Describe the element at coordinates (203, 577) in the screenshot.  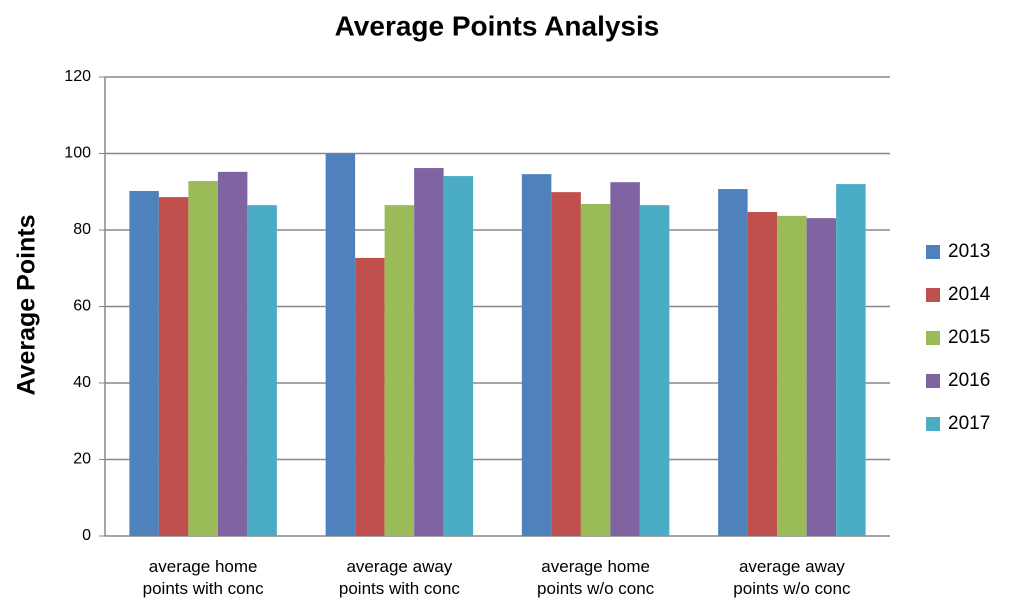
I see `x-tick-label: average home points with conc` at that location.